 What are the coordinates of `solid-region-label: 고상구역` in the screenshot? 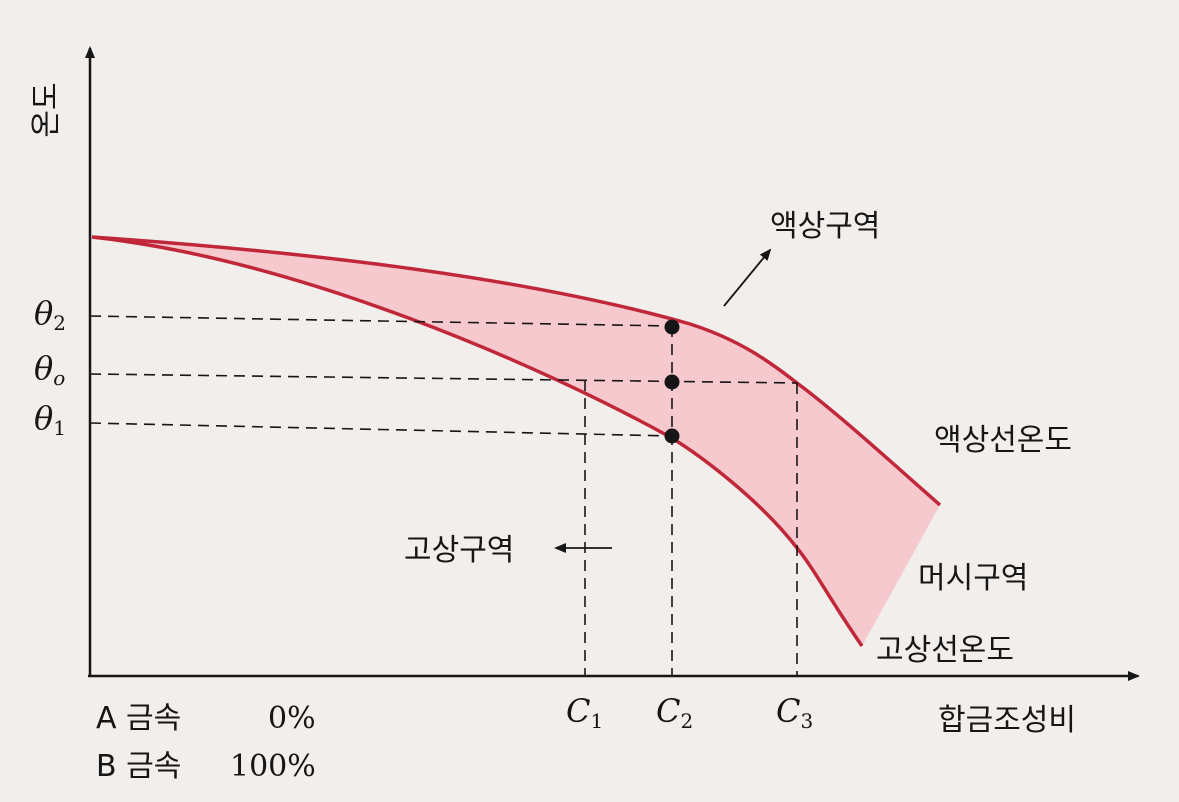 It's located at (459, 550).